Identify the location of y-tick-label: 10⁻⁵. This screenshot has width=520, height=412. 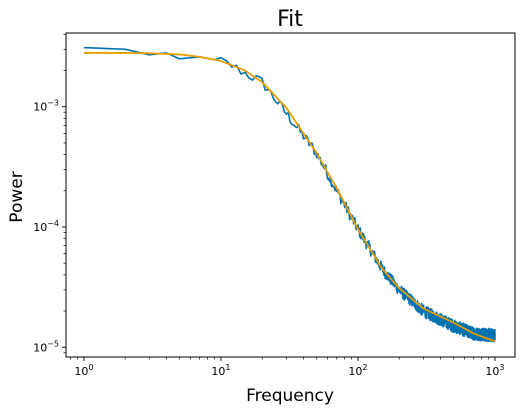
(46, 346).